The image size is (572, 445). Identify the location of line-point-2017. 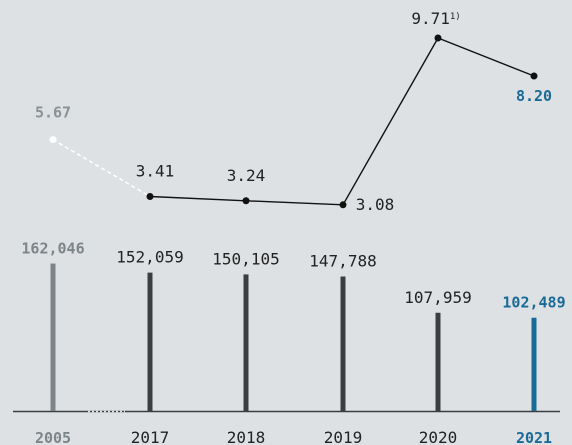
(150, 196).